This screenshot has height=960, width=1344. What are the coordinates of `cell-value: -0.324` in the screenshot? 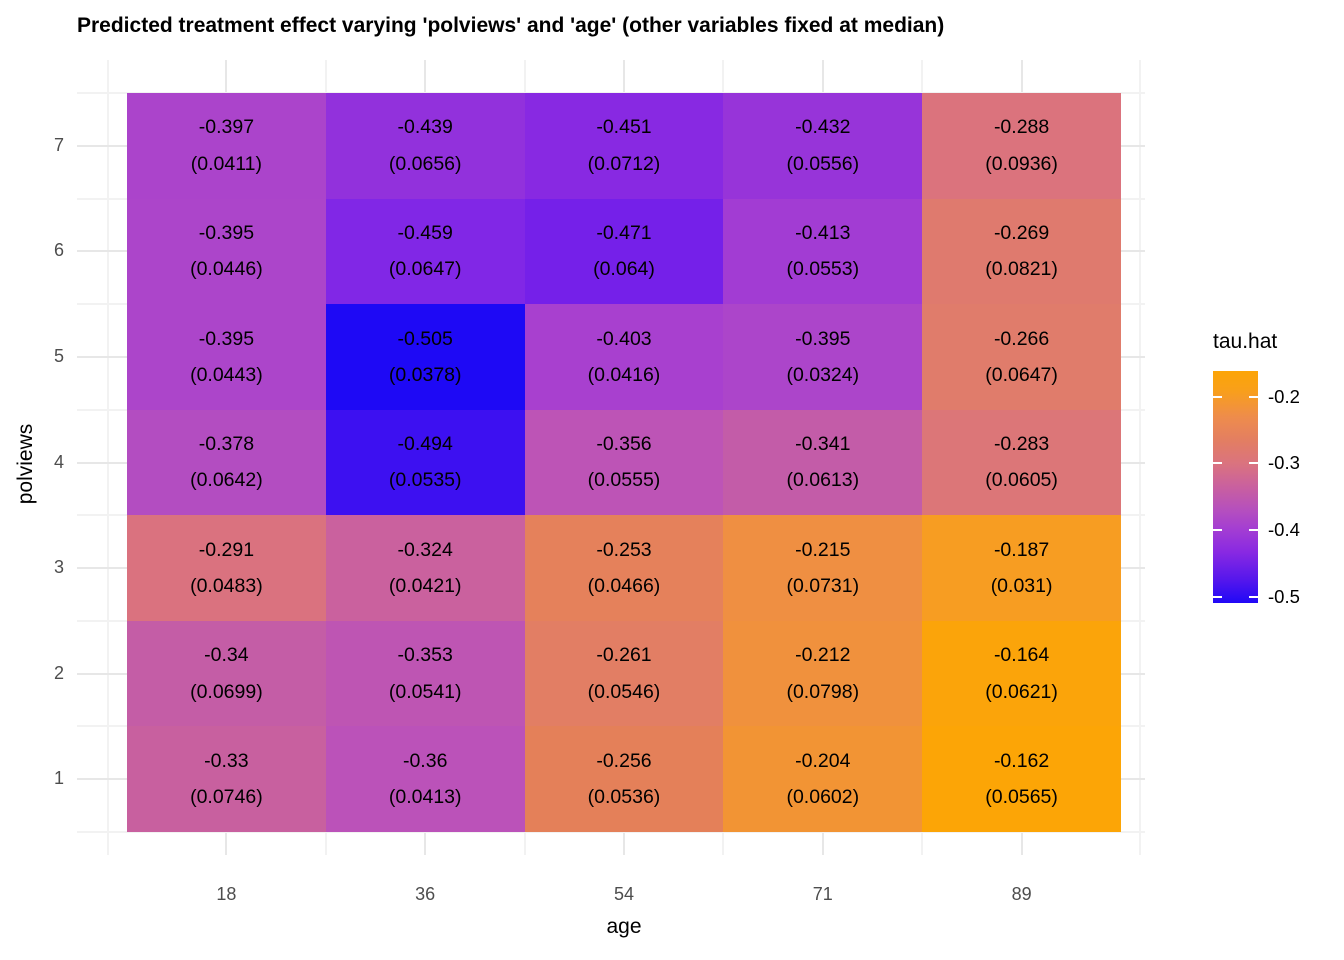 It's located at (425, 549).